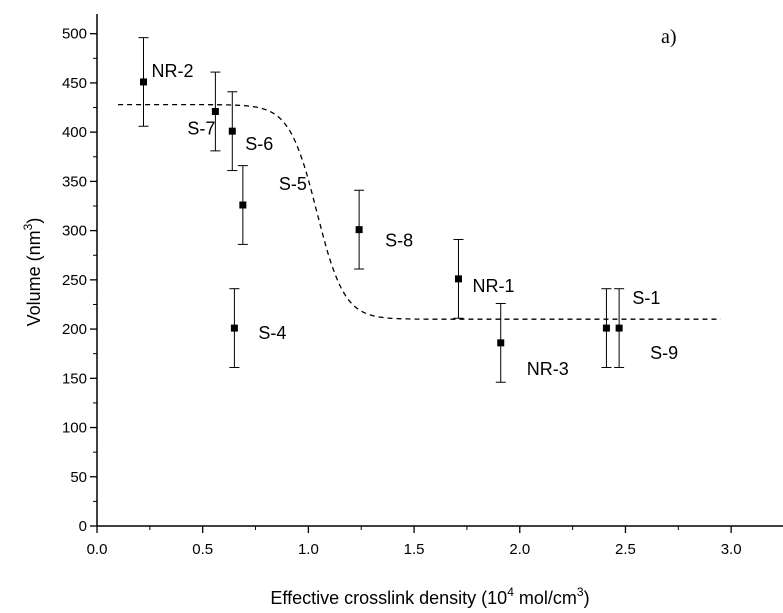 Image resolution: width=783 pixels, height=613 pixels. What do you see at coordinates (293, 184) in the screenshot?
I see `point-label: S-5` at bounding box center [293, 184].